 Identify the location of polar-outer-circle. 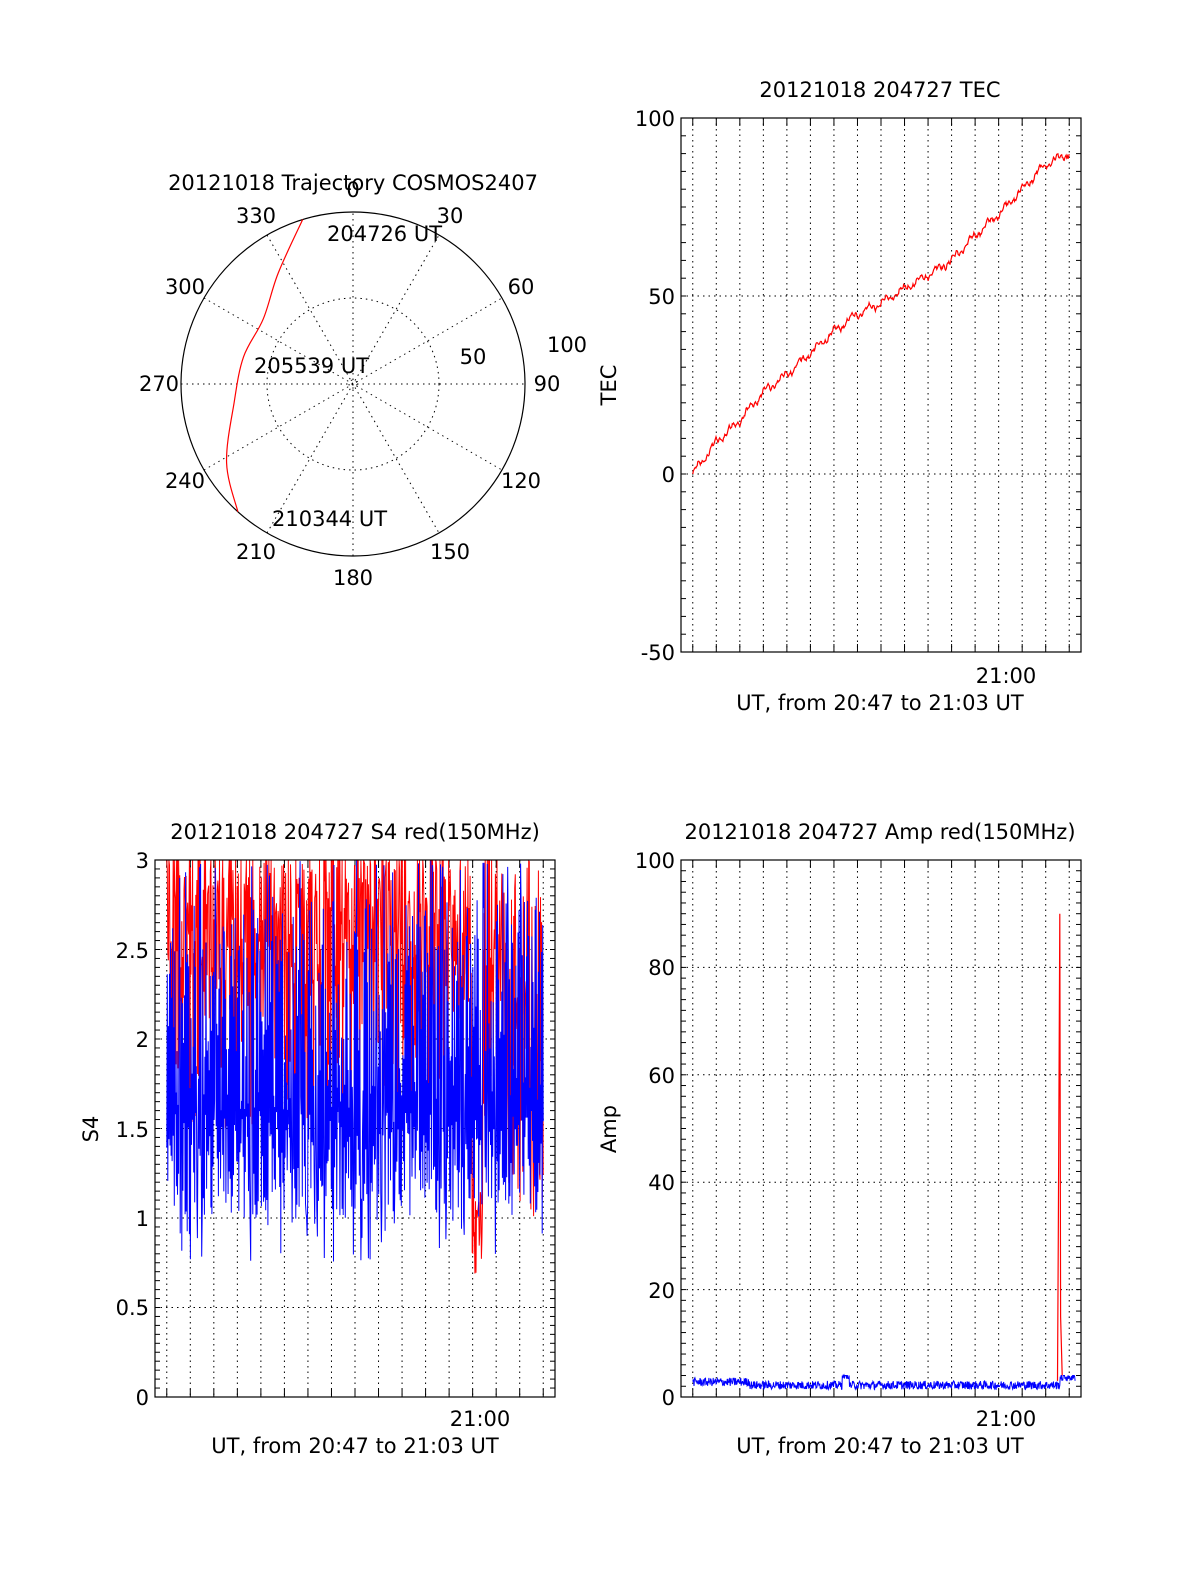
(353, 384).